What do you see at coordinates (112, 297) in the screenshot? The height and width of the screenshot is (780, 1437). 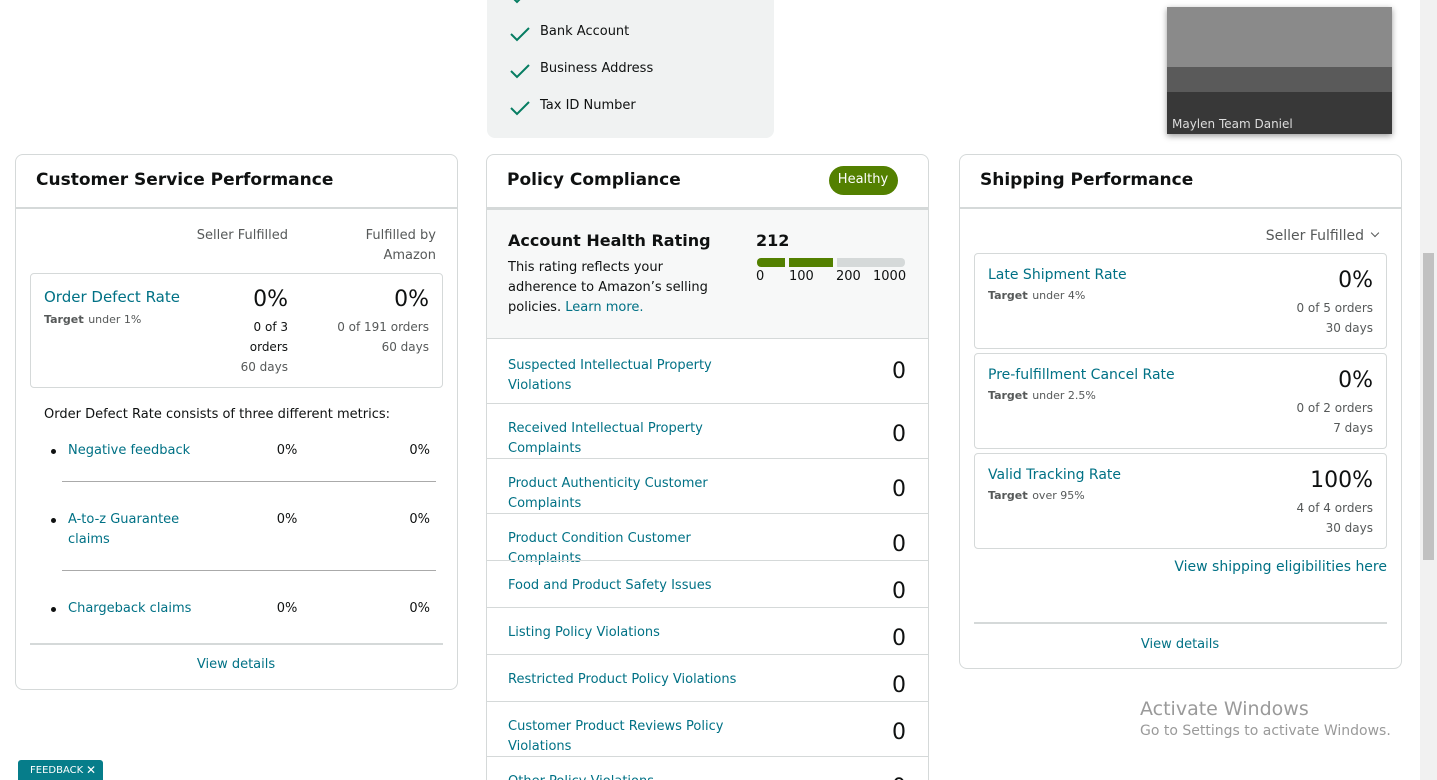 I see `metric-name: Order Defect Rate` at bounding box center [112, 297].